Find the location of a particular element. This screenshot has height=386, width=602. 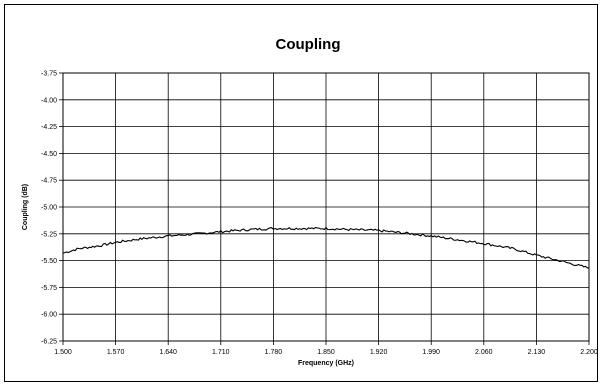

y-tick-label: -4.50 is located at coordinates (49, 154).